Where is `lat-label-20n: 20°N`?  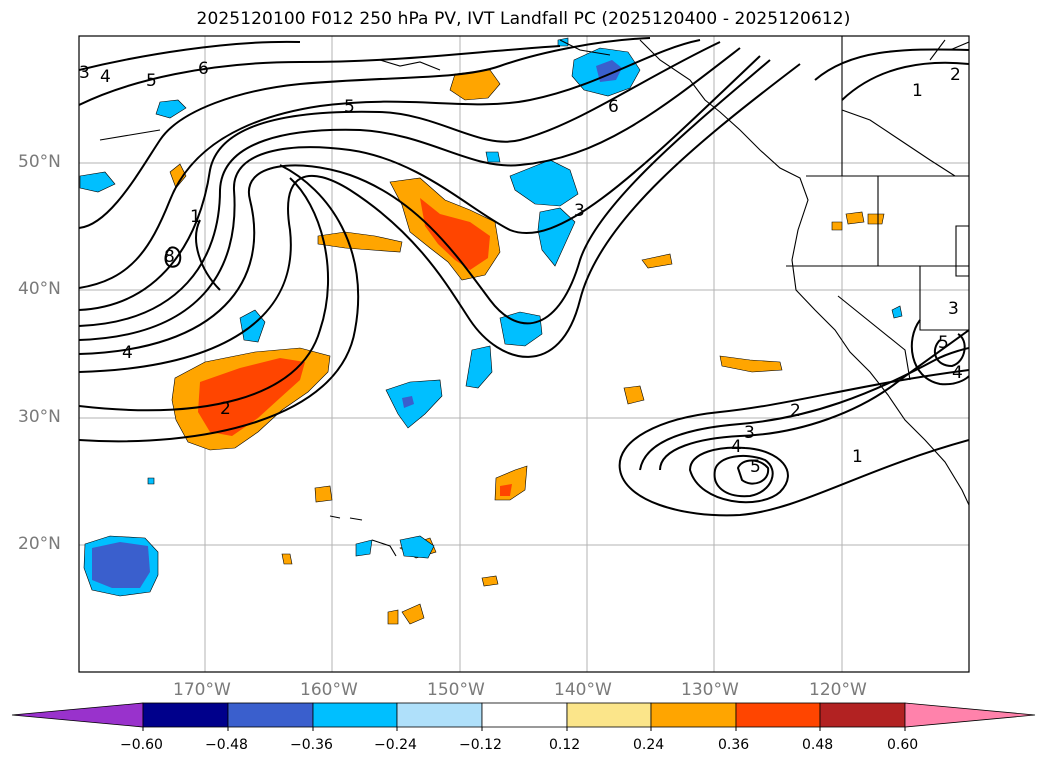
lat-label-20n: 20°N is located at coordinates (39, 544).